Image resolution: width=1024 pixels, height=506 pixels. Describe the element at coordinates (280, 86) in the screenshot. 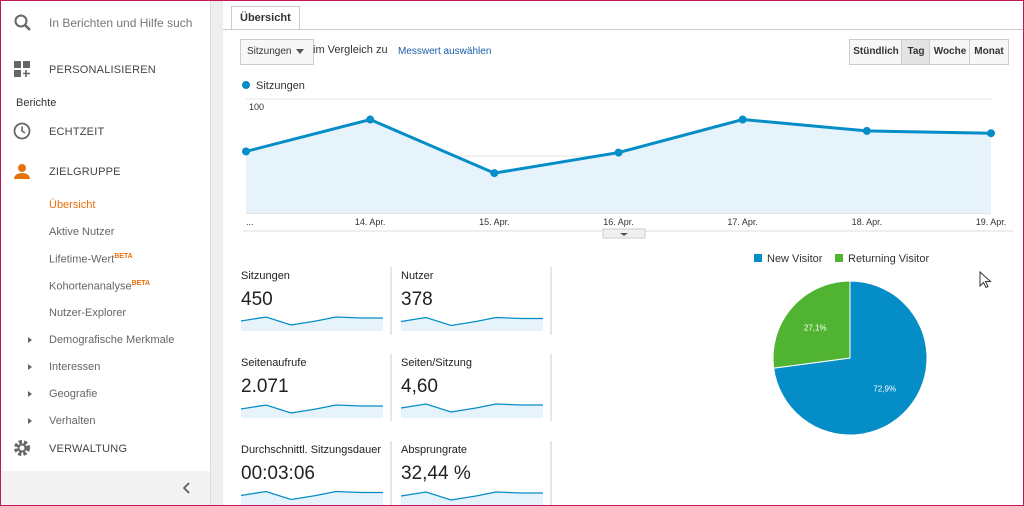

I see `legend-label: Sitzungen` at that location.